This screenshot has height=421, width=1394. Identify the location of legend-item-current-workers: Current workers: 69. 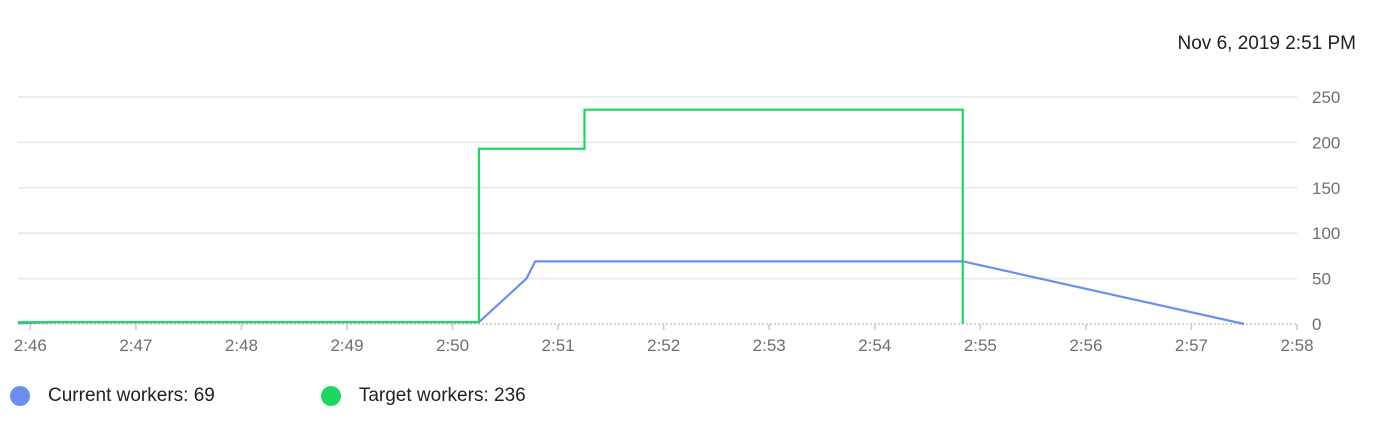
(112, 396).